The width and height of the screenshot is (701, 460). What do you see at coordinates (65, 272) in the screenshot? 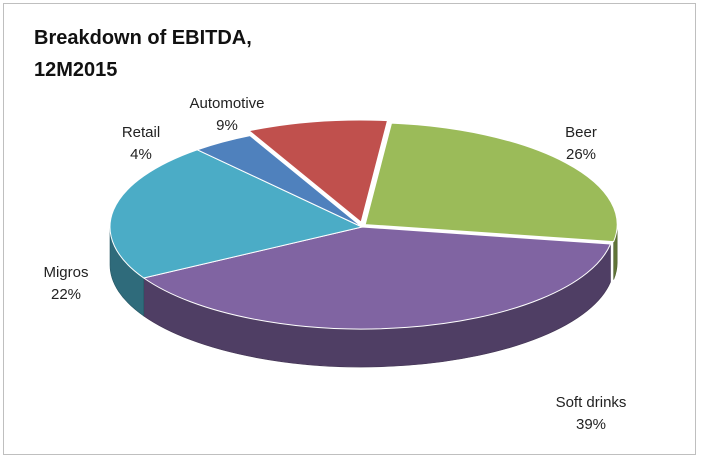
I see `slice-label-migros: Migros` at bounding box center [65, 272].